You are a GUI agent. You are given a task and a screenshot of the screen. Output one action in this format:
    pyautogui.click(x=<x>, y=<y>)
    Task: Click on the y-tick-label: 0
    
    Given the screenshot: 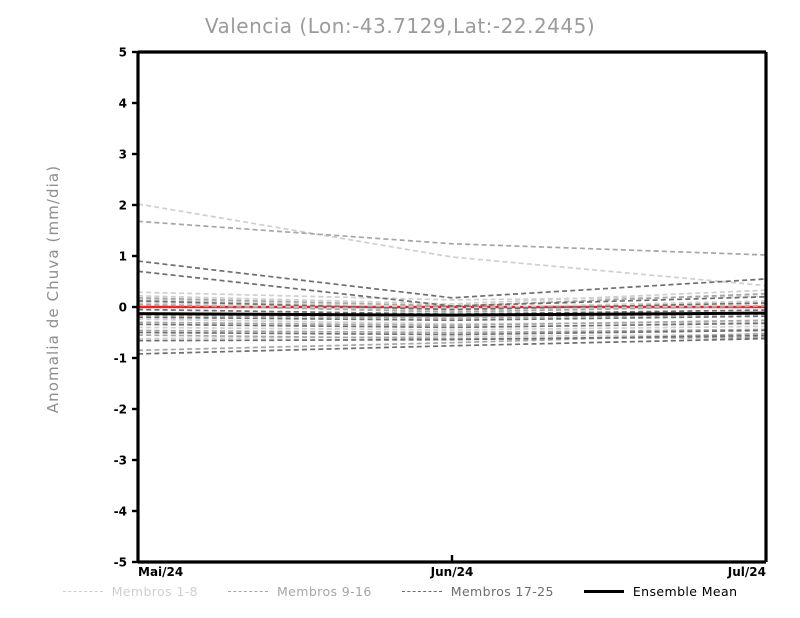 What is the action you would take?
    pyautogui.click(x=123, y=308)
    